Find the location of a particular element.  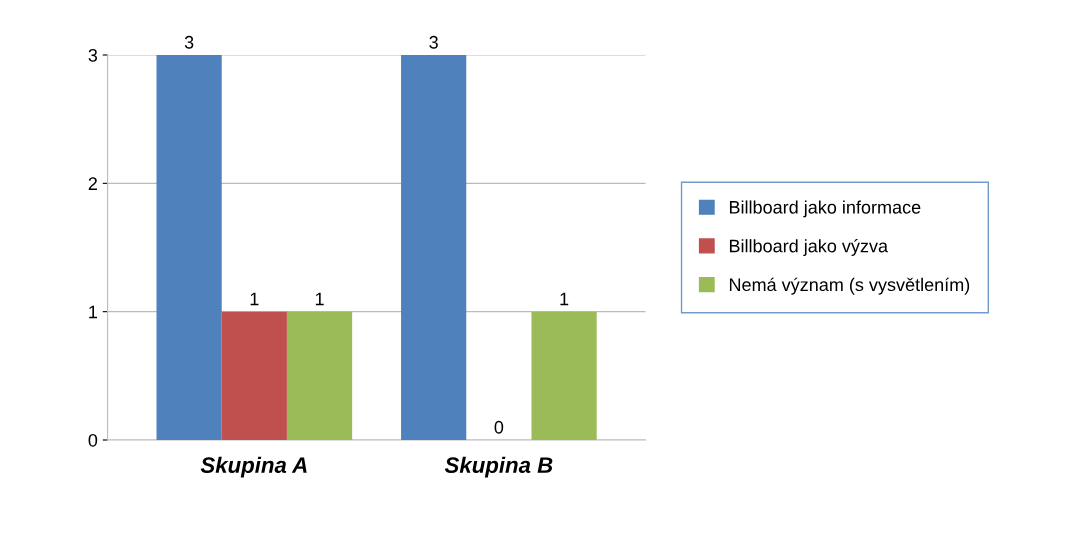

legend-label: Billboard jako výzva is located at coordinates (809, 247).